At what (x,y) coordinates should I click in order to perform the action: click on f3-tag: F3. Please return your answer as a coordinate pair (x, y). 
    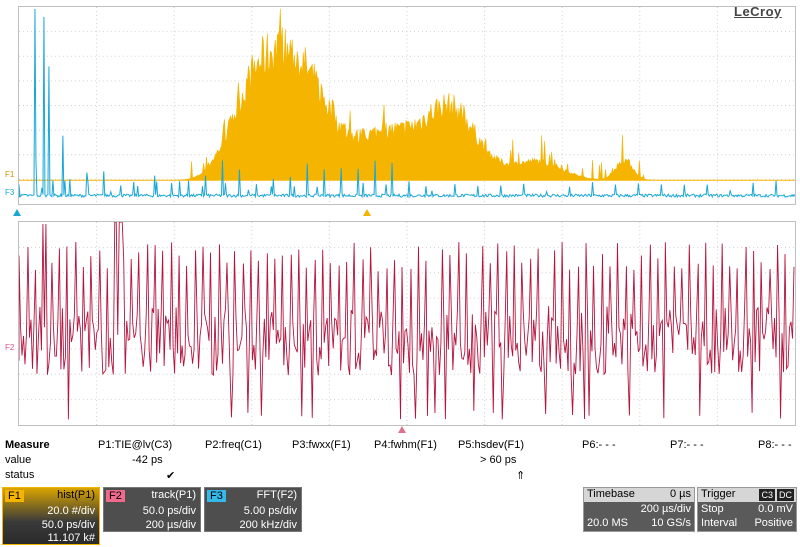
    Looking at the image, I should click on (216, 496).